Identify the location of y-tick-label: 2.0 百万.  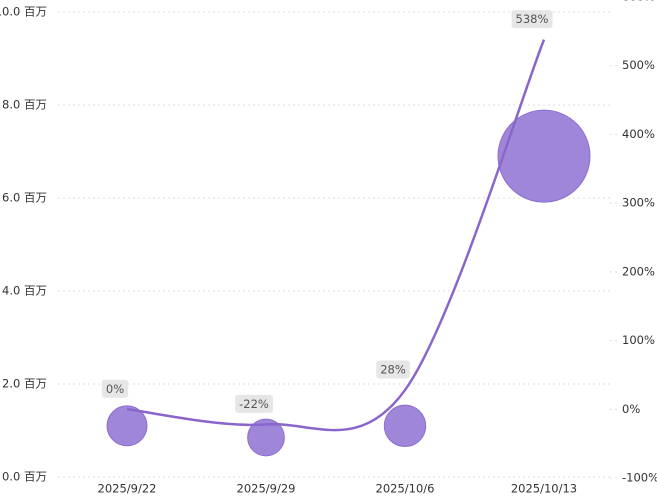
(24, 384).